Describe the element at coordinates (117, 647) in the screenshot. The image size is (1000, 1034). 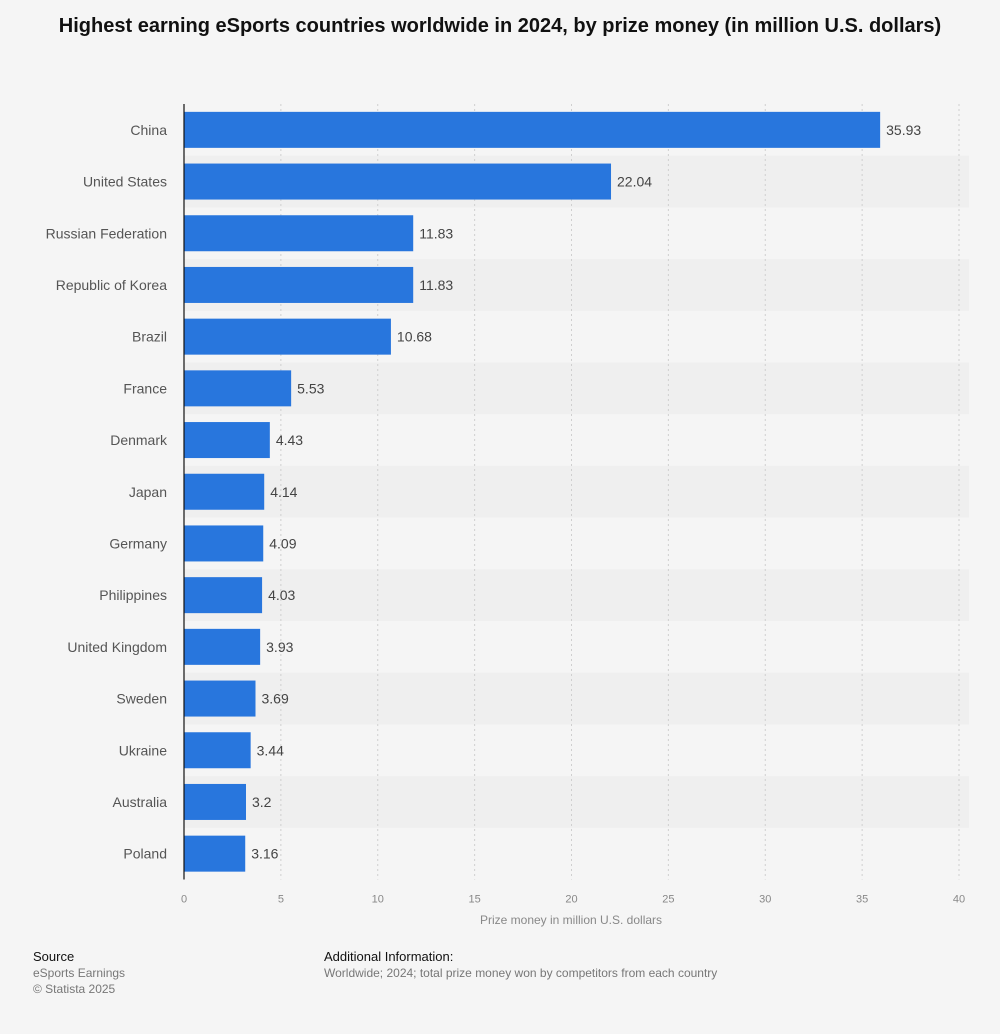
I see `category-label: United Kingdom` at that location.